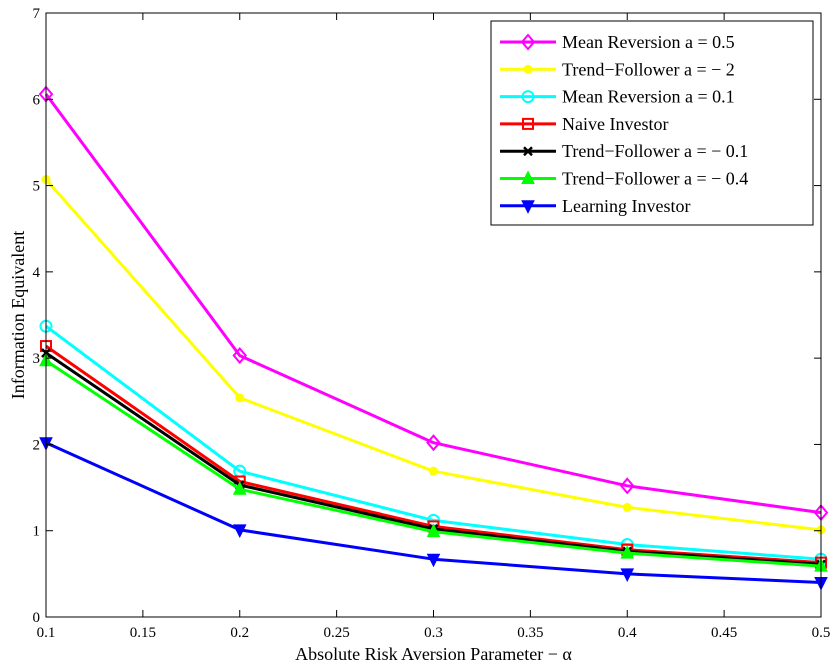 Image resolution: width=834 pixels, height=665 pixels. What do you see at coordinates (37, 14) in the screenshot?
I see `y-tick-label: 7` at bounding box center [37, 14].